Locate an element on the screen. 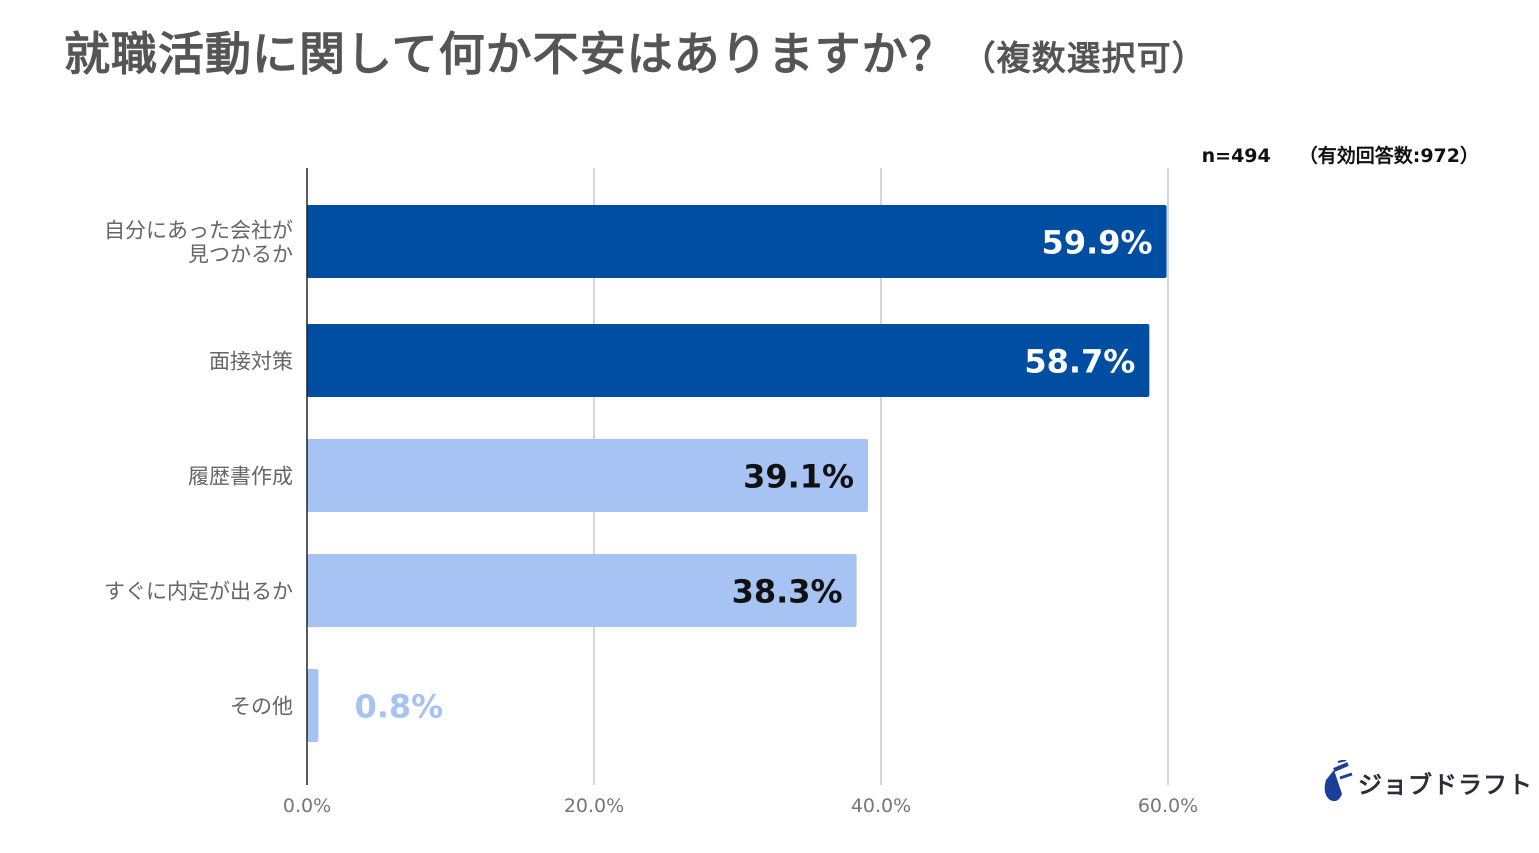  sample-valid-count: （有効回答数:972） is located at coordinates (1388, 156).